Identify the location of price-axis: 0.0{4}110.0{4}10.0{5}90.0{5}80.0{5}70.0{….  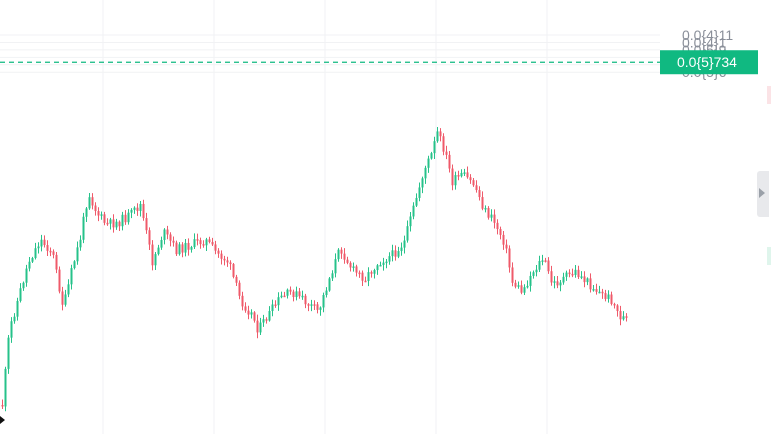
(715, 217).